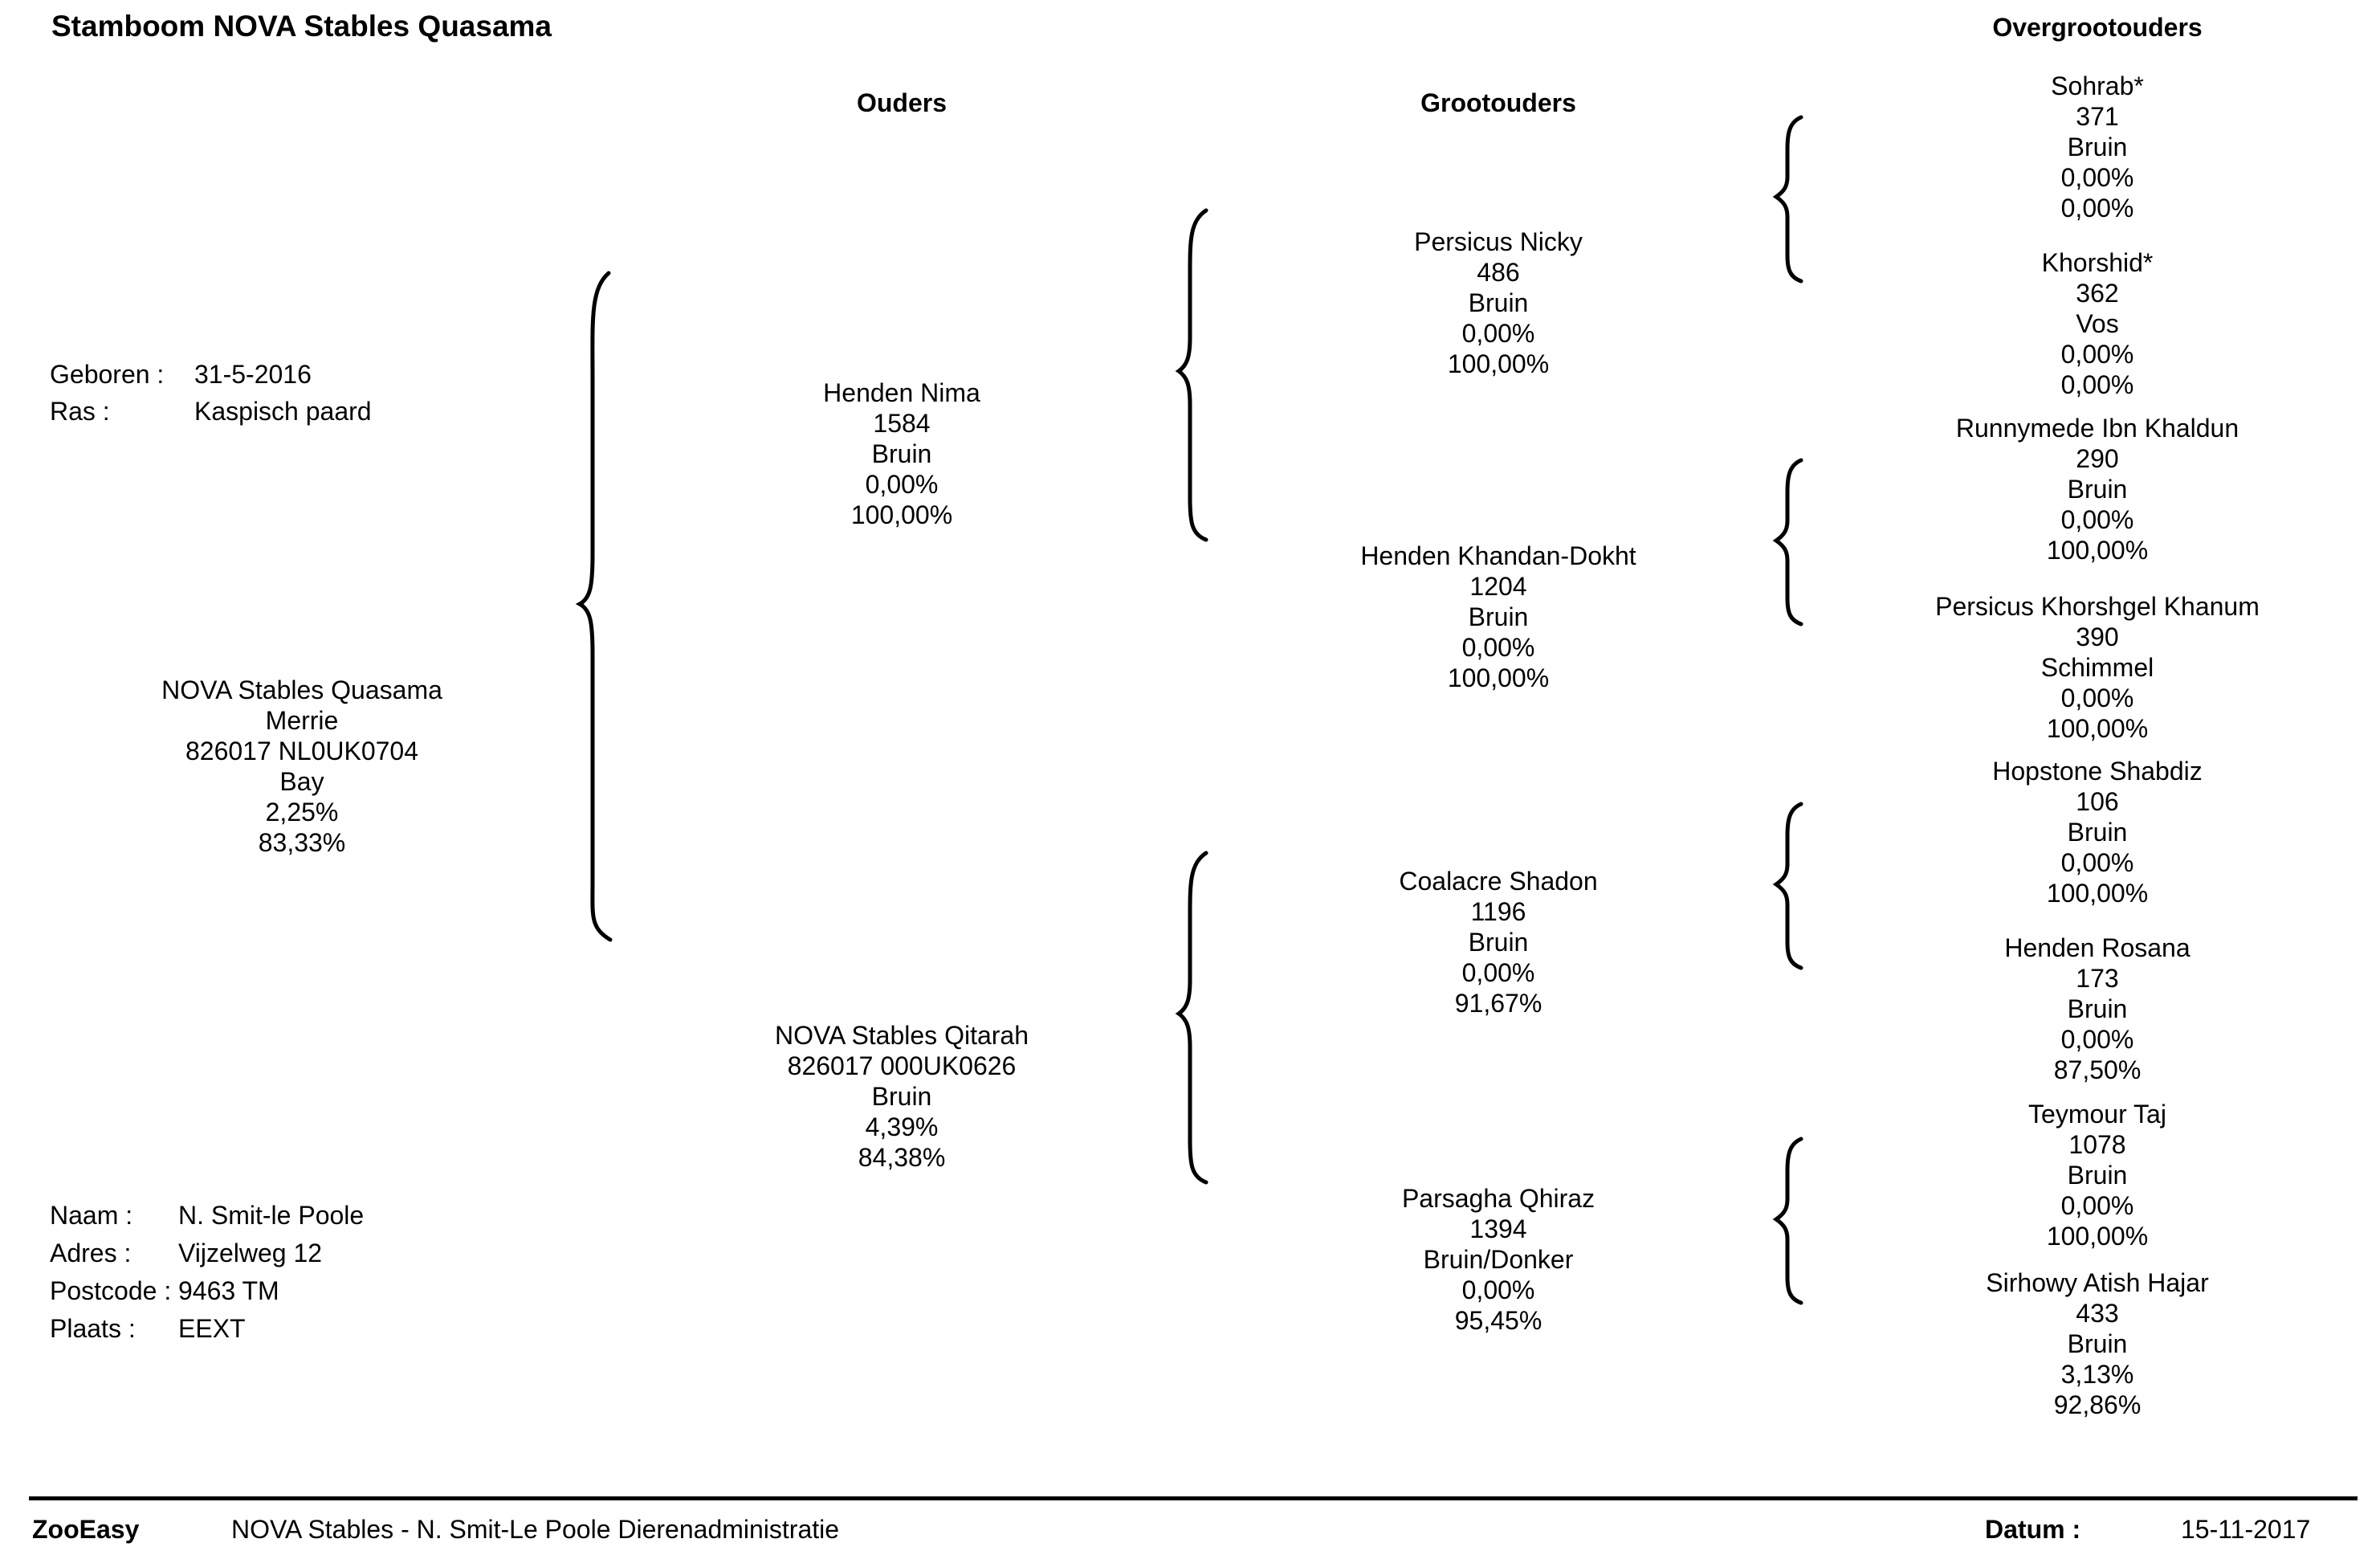 Image resolution: width=2380 pixels, height=1551 pixels. Describe the element at coordinates (302, 26) in the screenshot. I see `page-title: Stamboom NOVA Stables Quasama` at that location.